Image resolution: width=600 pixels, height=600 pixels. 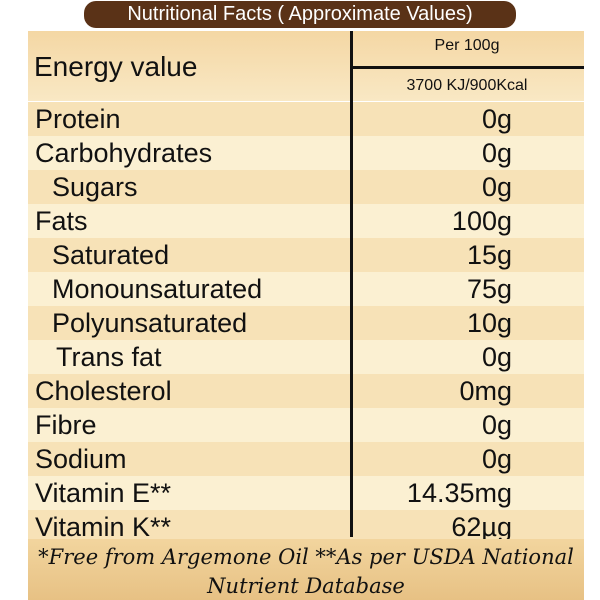 I want to click on nutrient-value: 75g, so click(x=489, y=289).